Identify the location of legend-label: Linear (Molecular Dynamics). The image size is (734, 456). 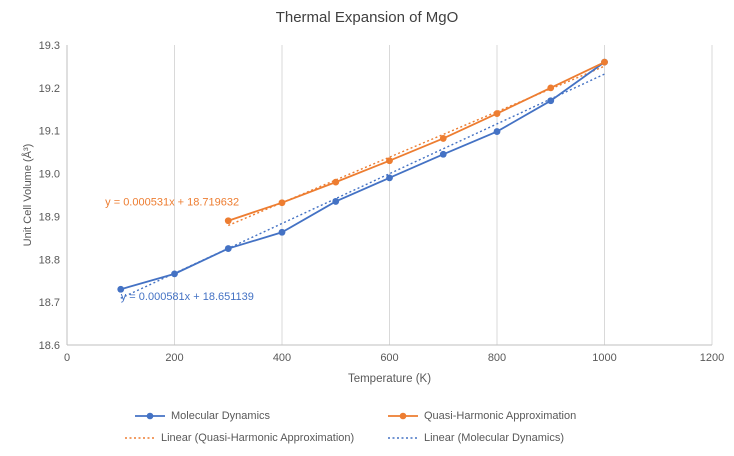
(494, 438).